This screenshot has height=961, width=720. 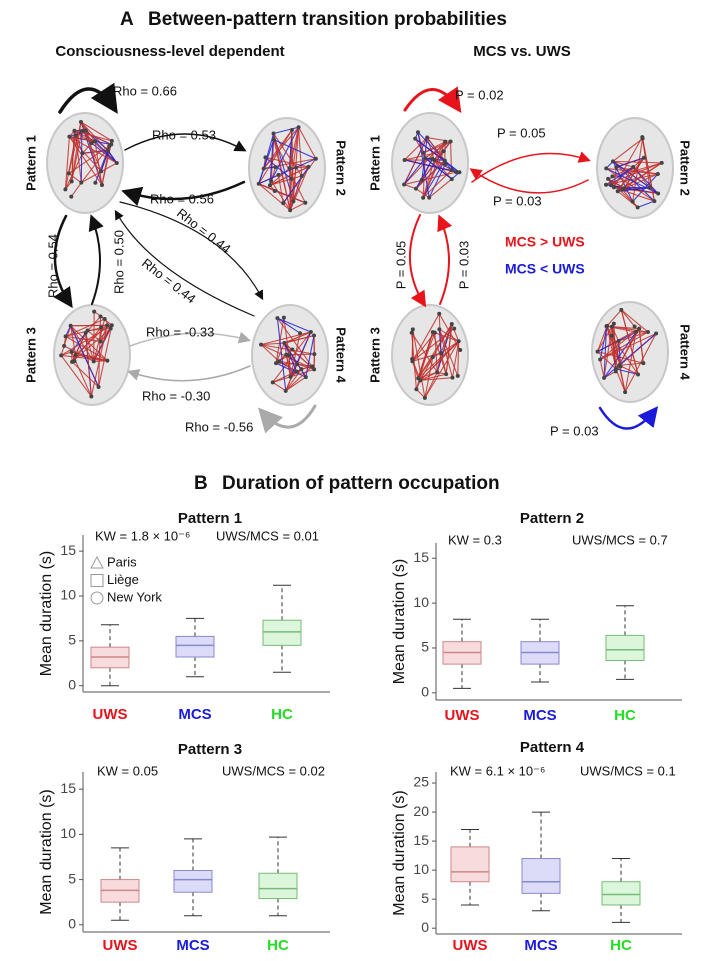 I want to click on category-label: UWS, so click(x=120, y=945).